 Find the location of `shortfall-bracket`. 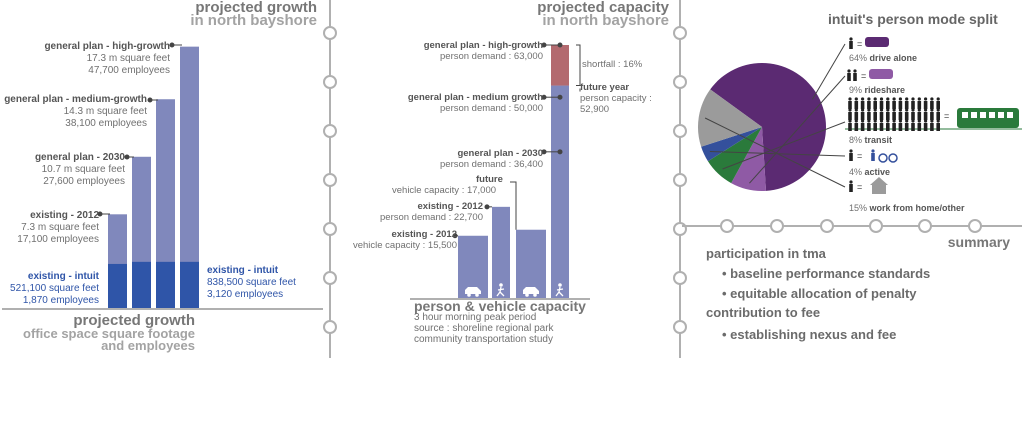

shortfall-bracket is located at coordinates (578, 65).